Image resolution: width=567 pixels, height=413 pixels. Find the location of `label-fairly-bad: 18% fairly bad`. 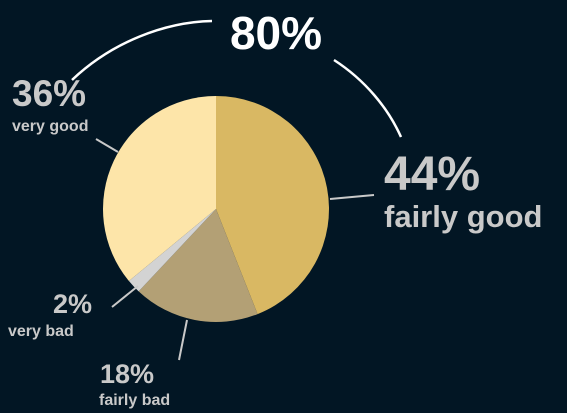

label-fairly-bad: 18% fairly bad is located at coordinates (134, 384).